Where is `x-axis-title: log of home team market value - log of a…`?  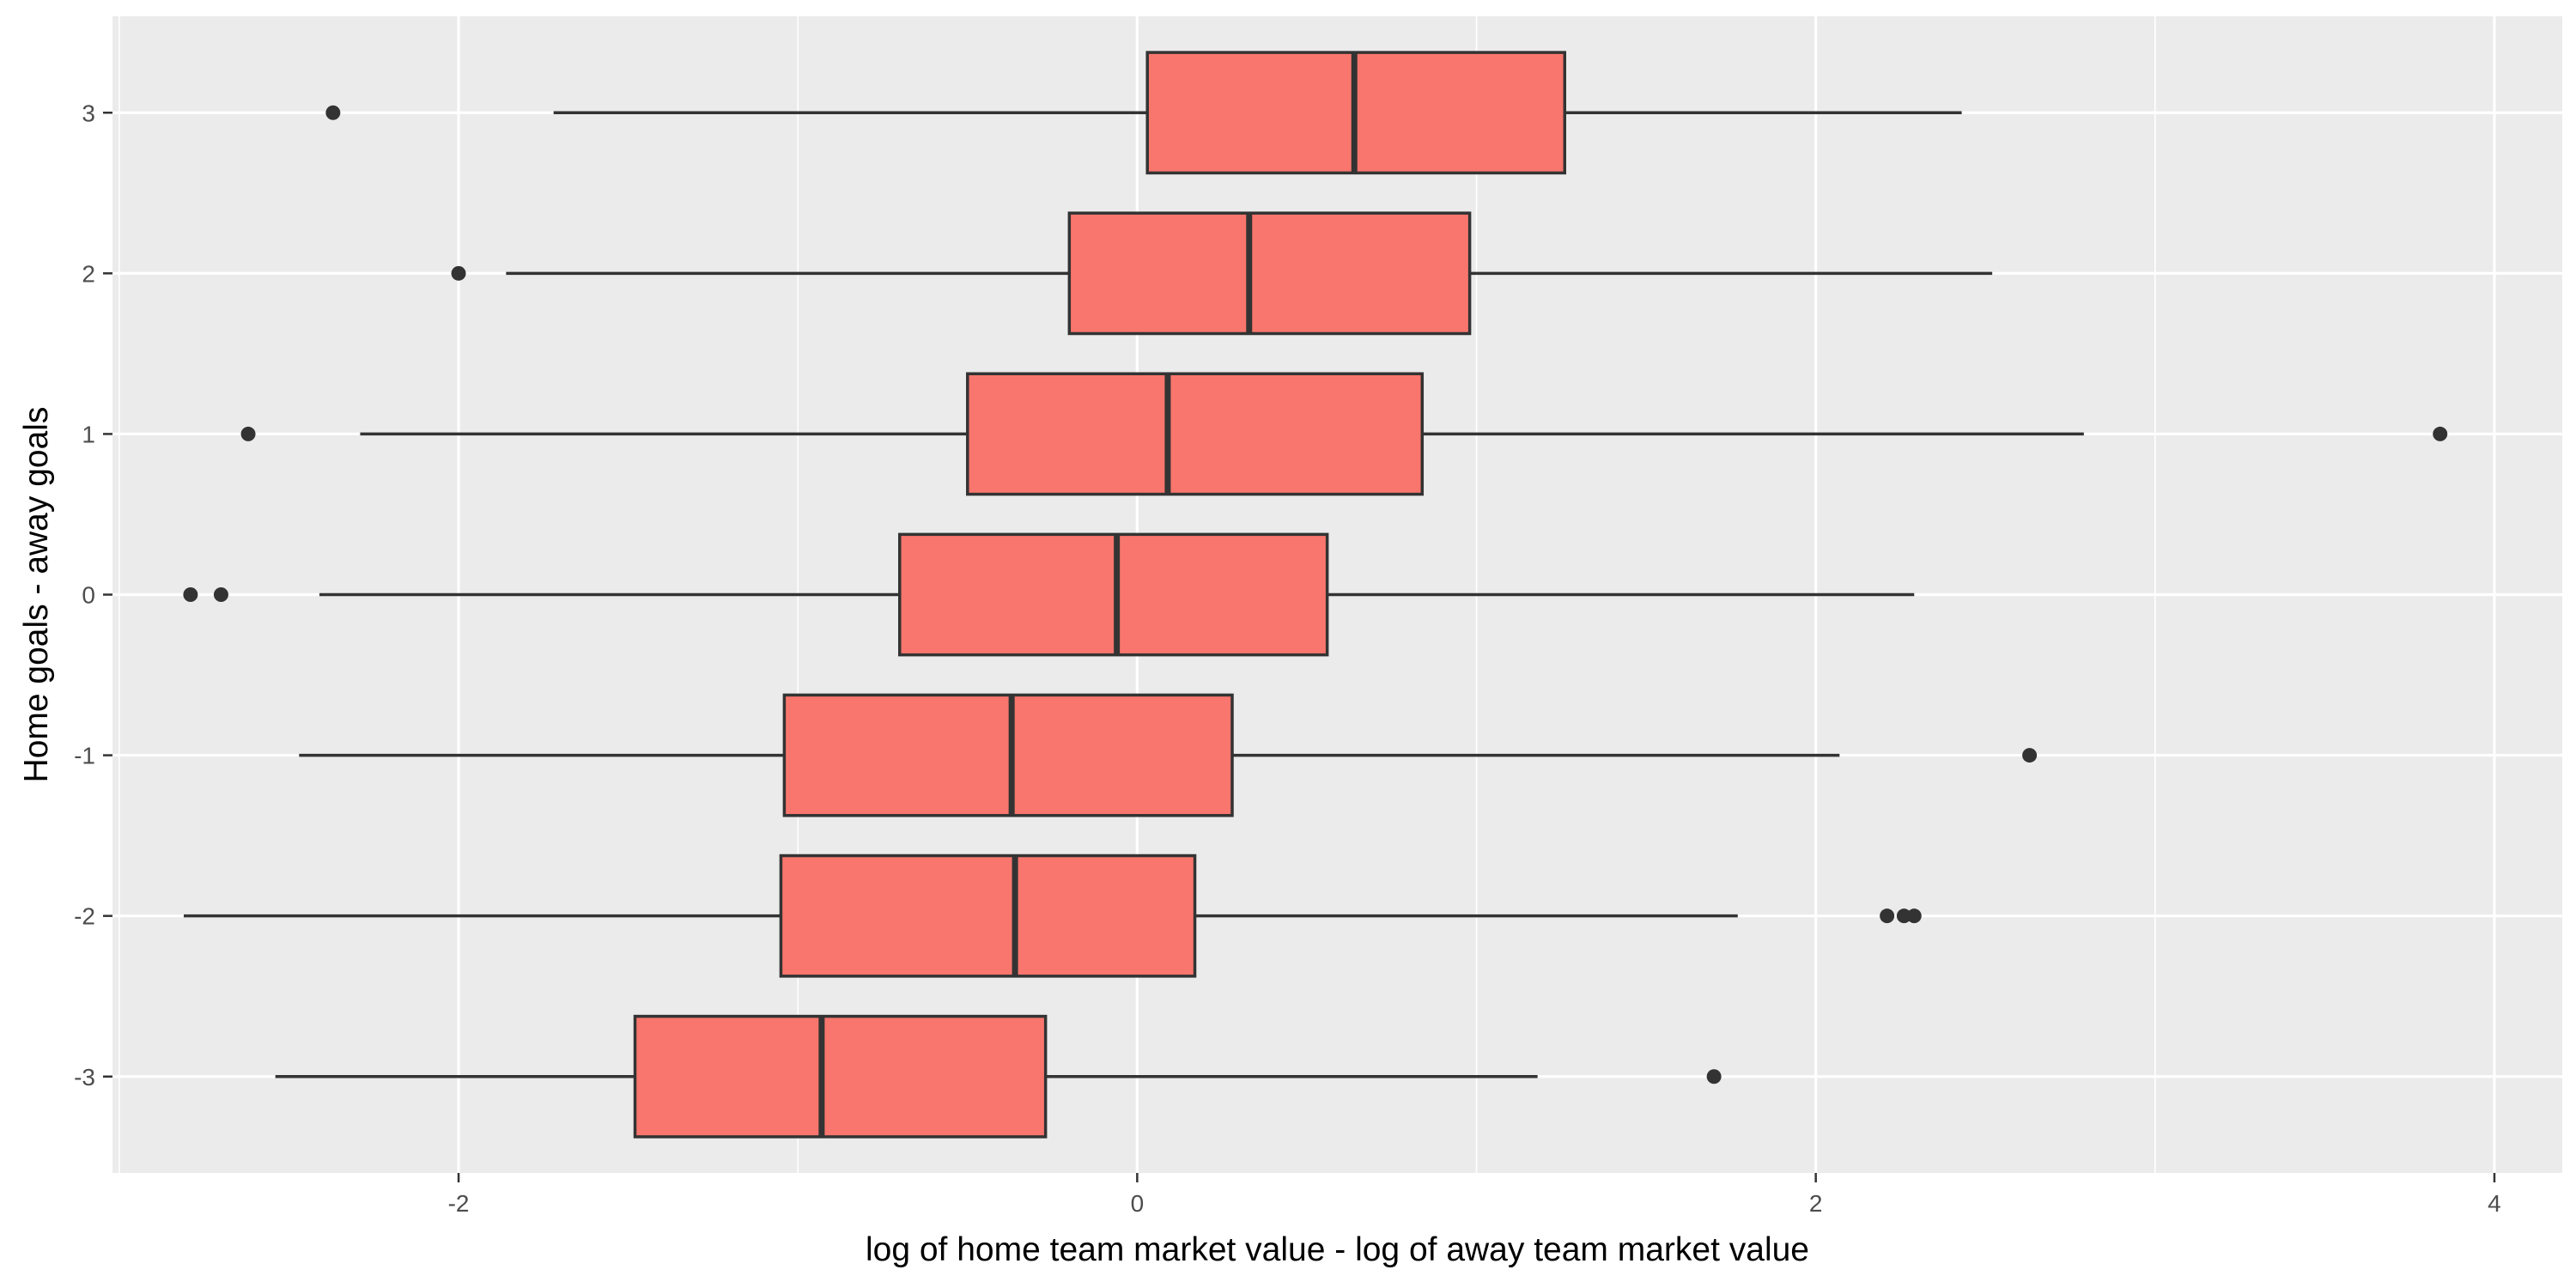
x-axis-title: log of home team market value - log of a… is located at coordinates (1338, 1250).